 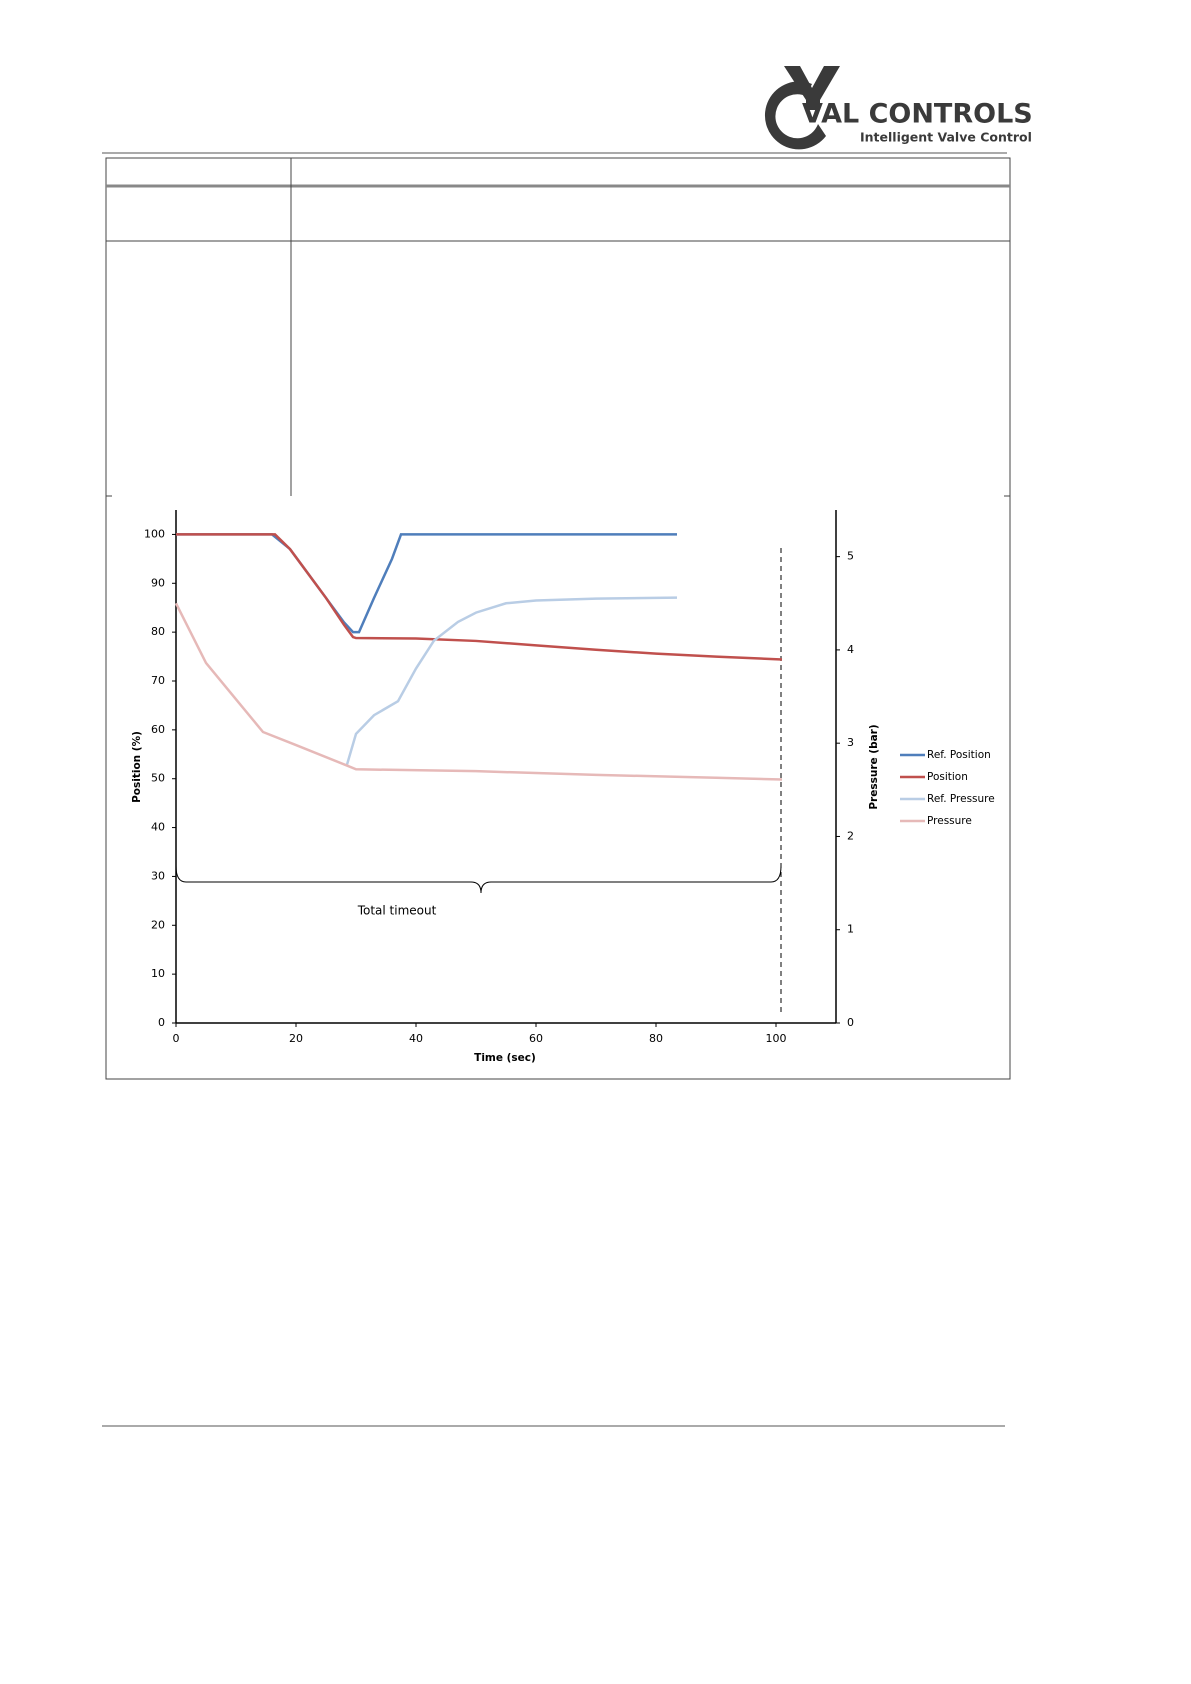 I want to click on y-tick-label: 0, so click(x=161, y=1022).